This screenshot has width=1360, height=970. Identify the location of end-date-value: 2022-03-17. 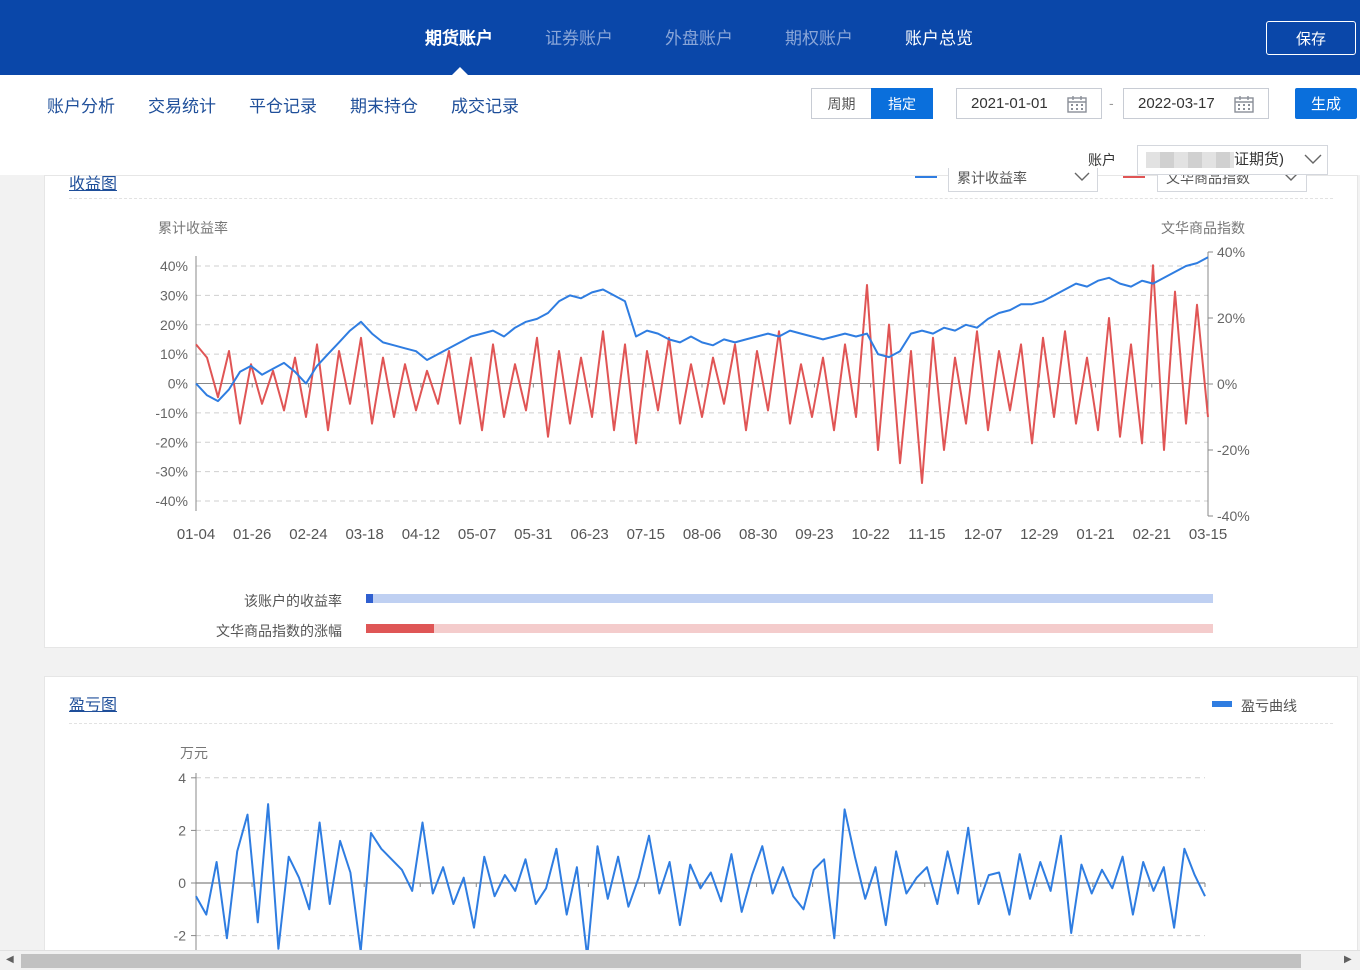
(1176, 103).